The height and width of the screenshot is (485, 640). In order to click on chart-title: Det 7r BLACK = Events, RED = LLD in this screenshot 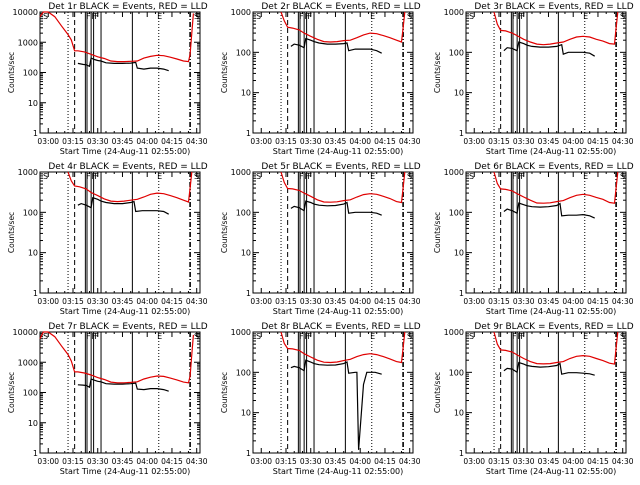, I will do `click(127, 327)`.